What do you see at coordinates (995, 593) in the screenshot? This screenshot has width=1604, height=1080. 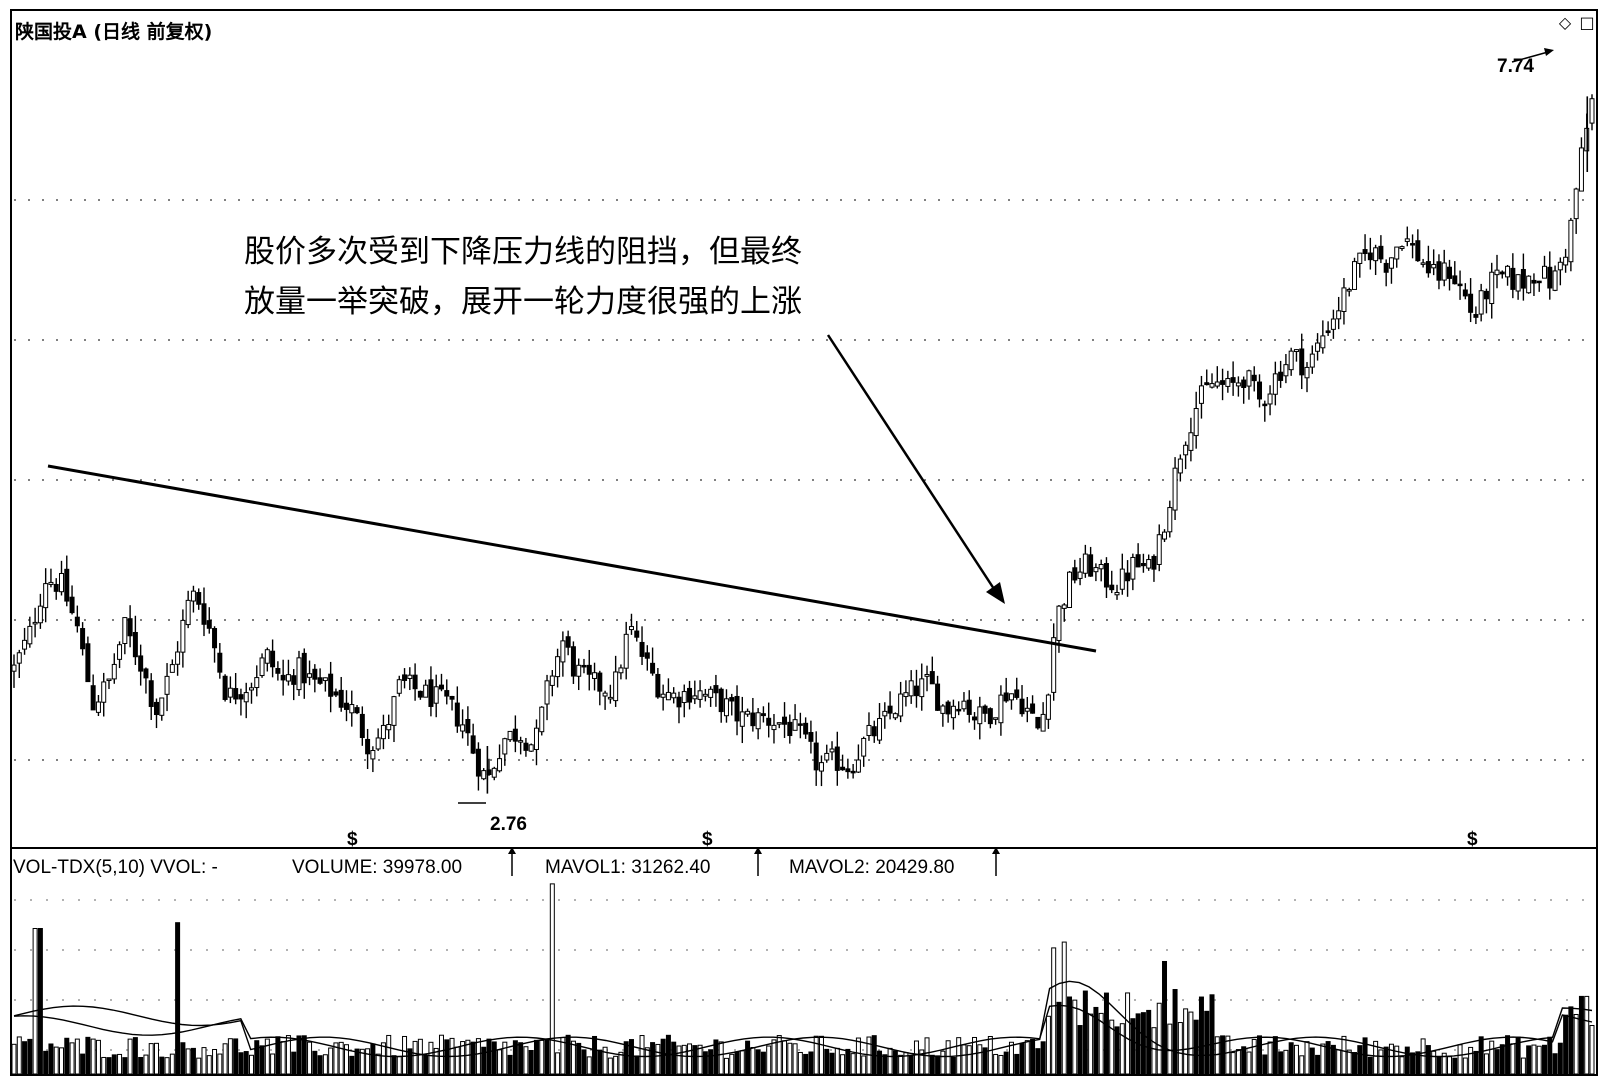 I see `pointer-arrow-head` at bounding box center [995, 593].